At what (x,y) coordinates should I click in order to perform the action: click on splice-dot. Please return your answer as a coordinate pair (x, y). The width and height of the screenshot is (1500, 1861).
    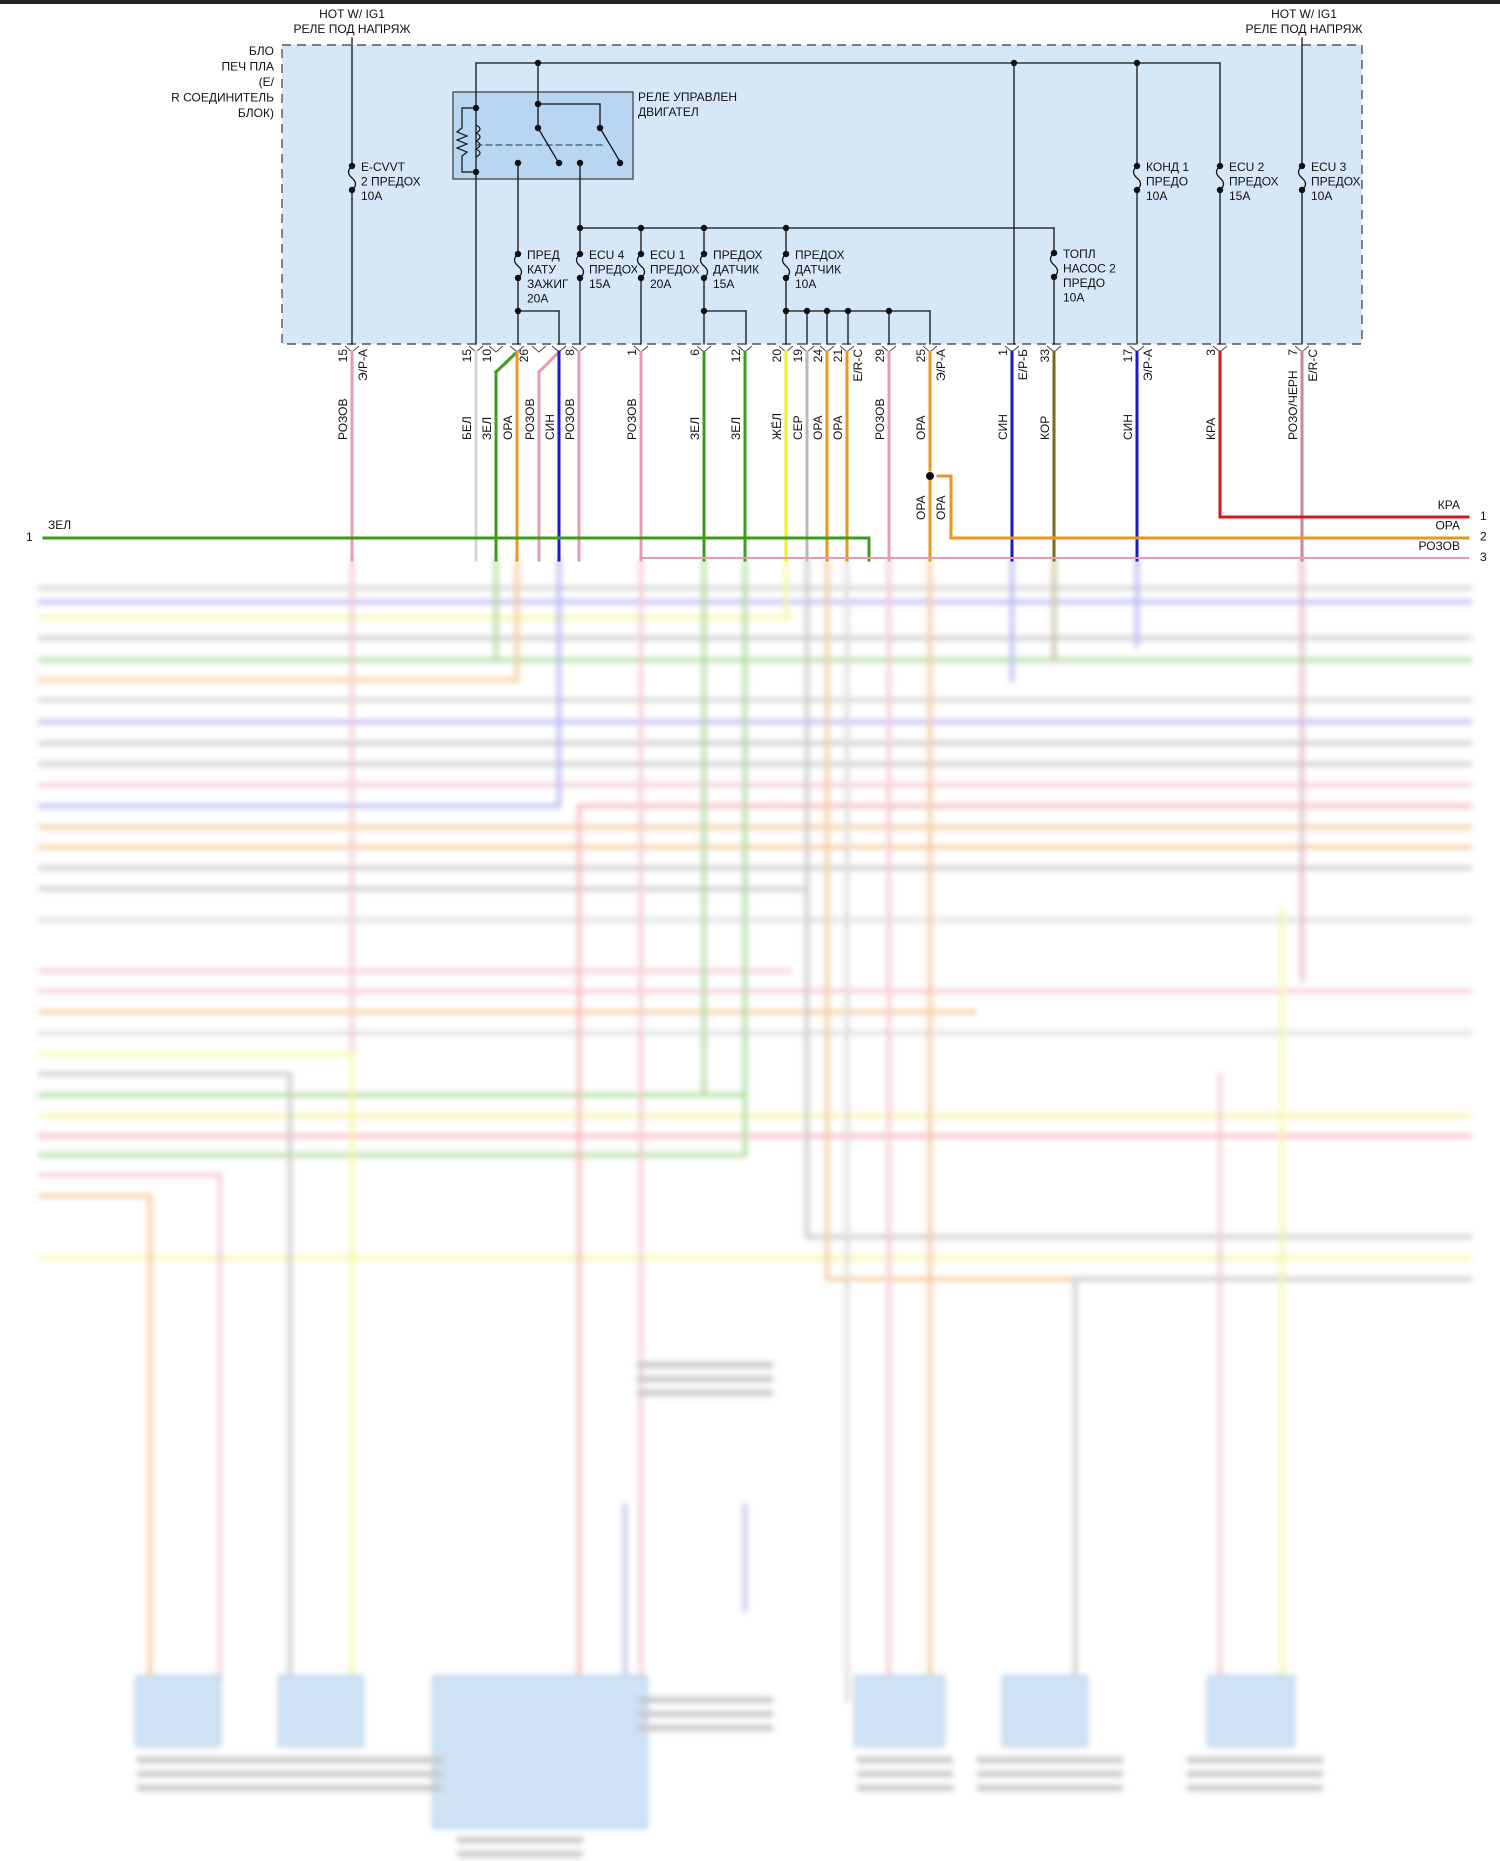
    Looking at the image, I should click on (930, 476).